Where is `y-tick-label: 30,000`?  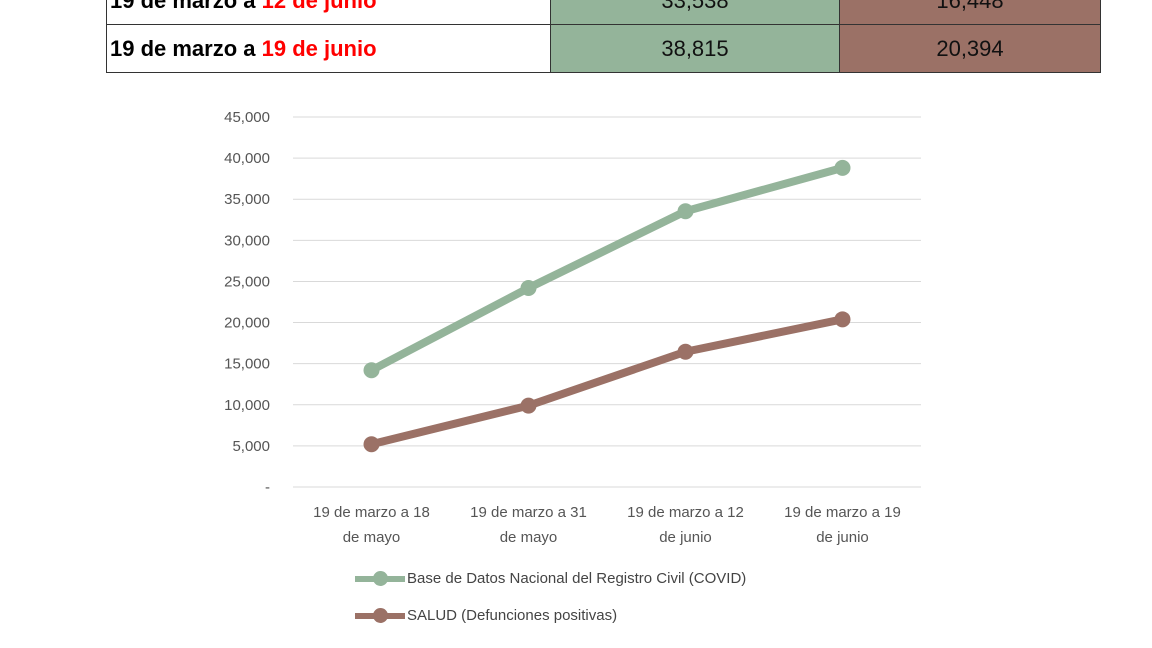
y-tick-label: 30,000 is located at coordinates (247, 240).